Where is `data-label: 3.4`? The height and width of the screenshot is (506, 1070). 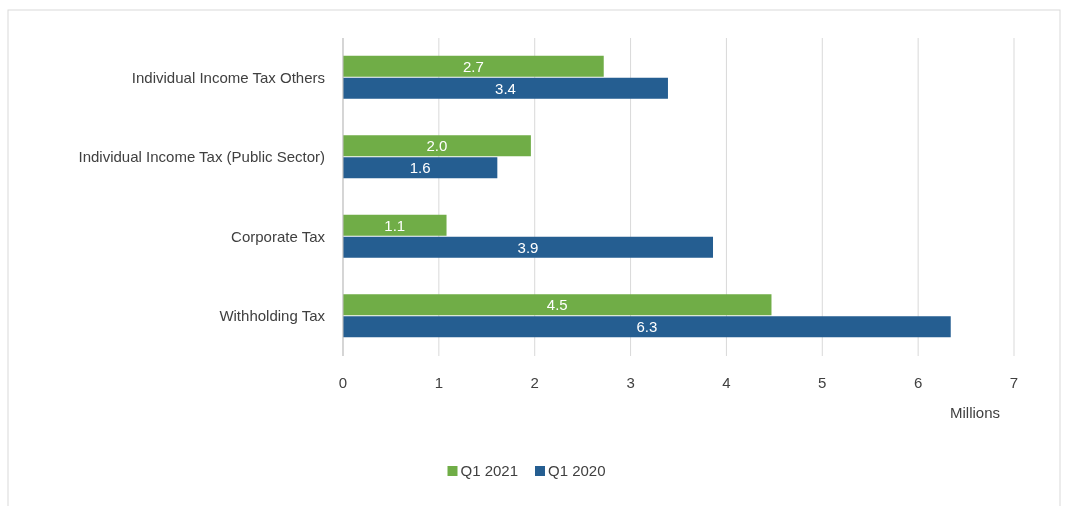 data-label: 3.4 is located at coordinates (505, 88).